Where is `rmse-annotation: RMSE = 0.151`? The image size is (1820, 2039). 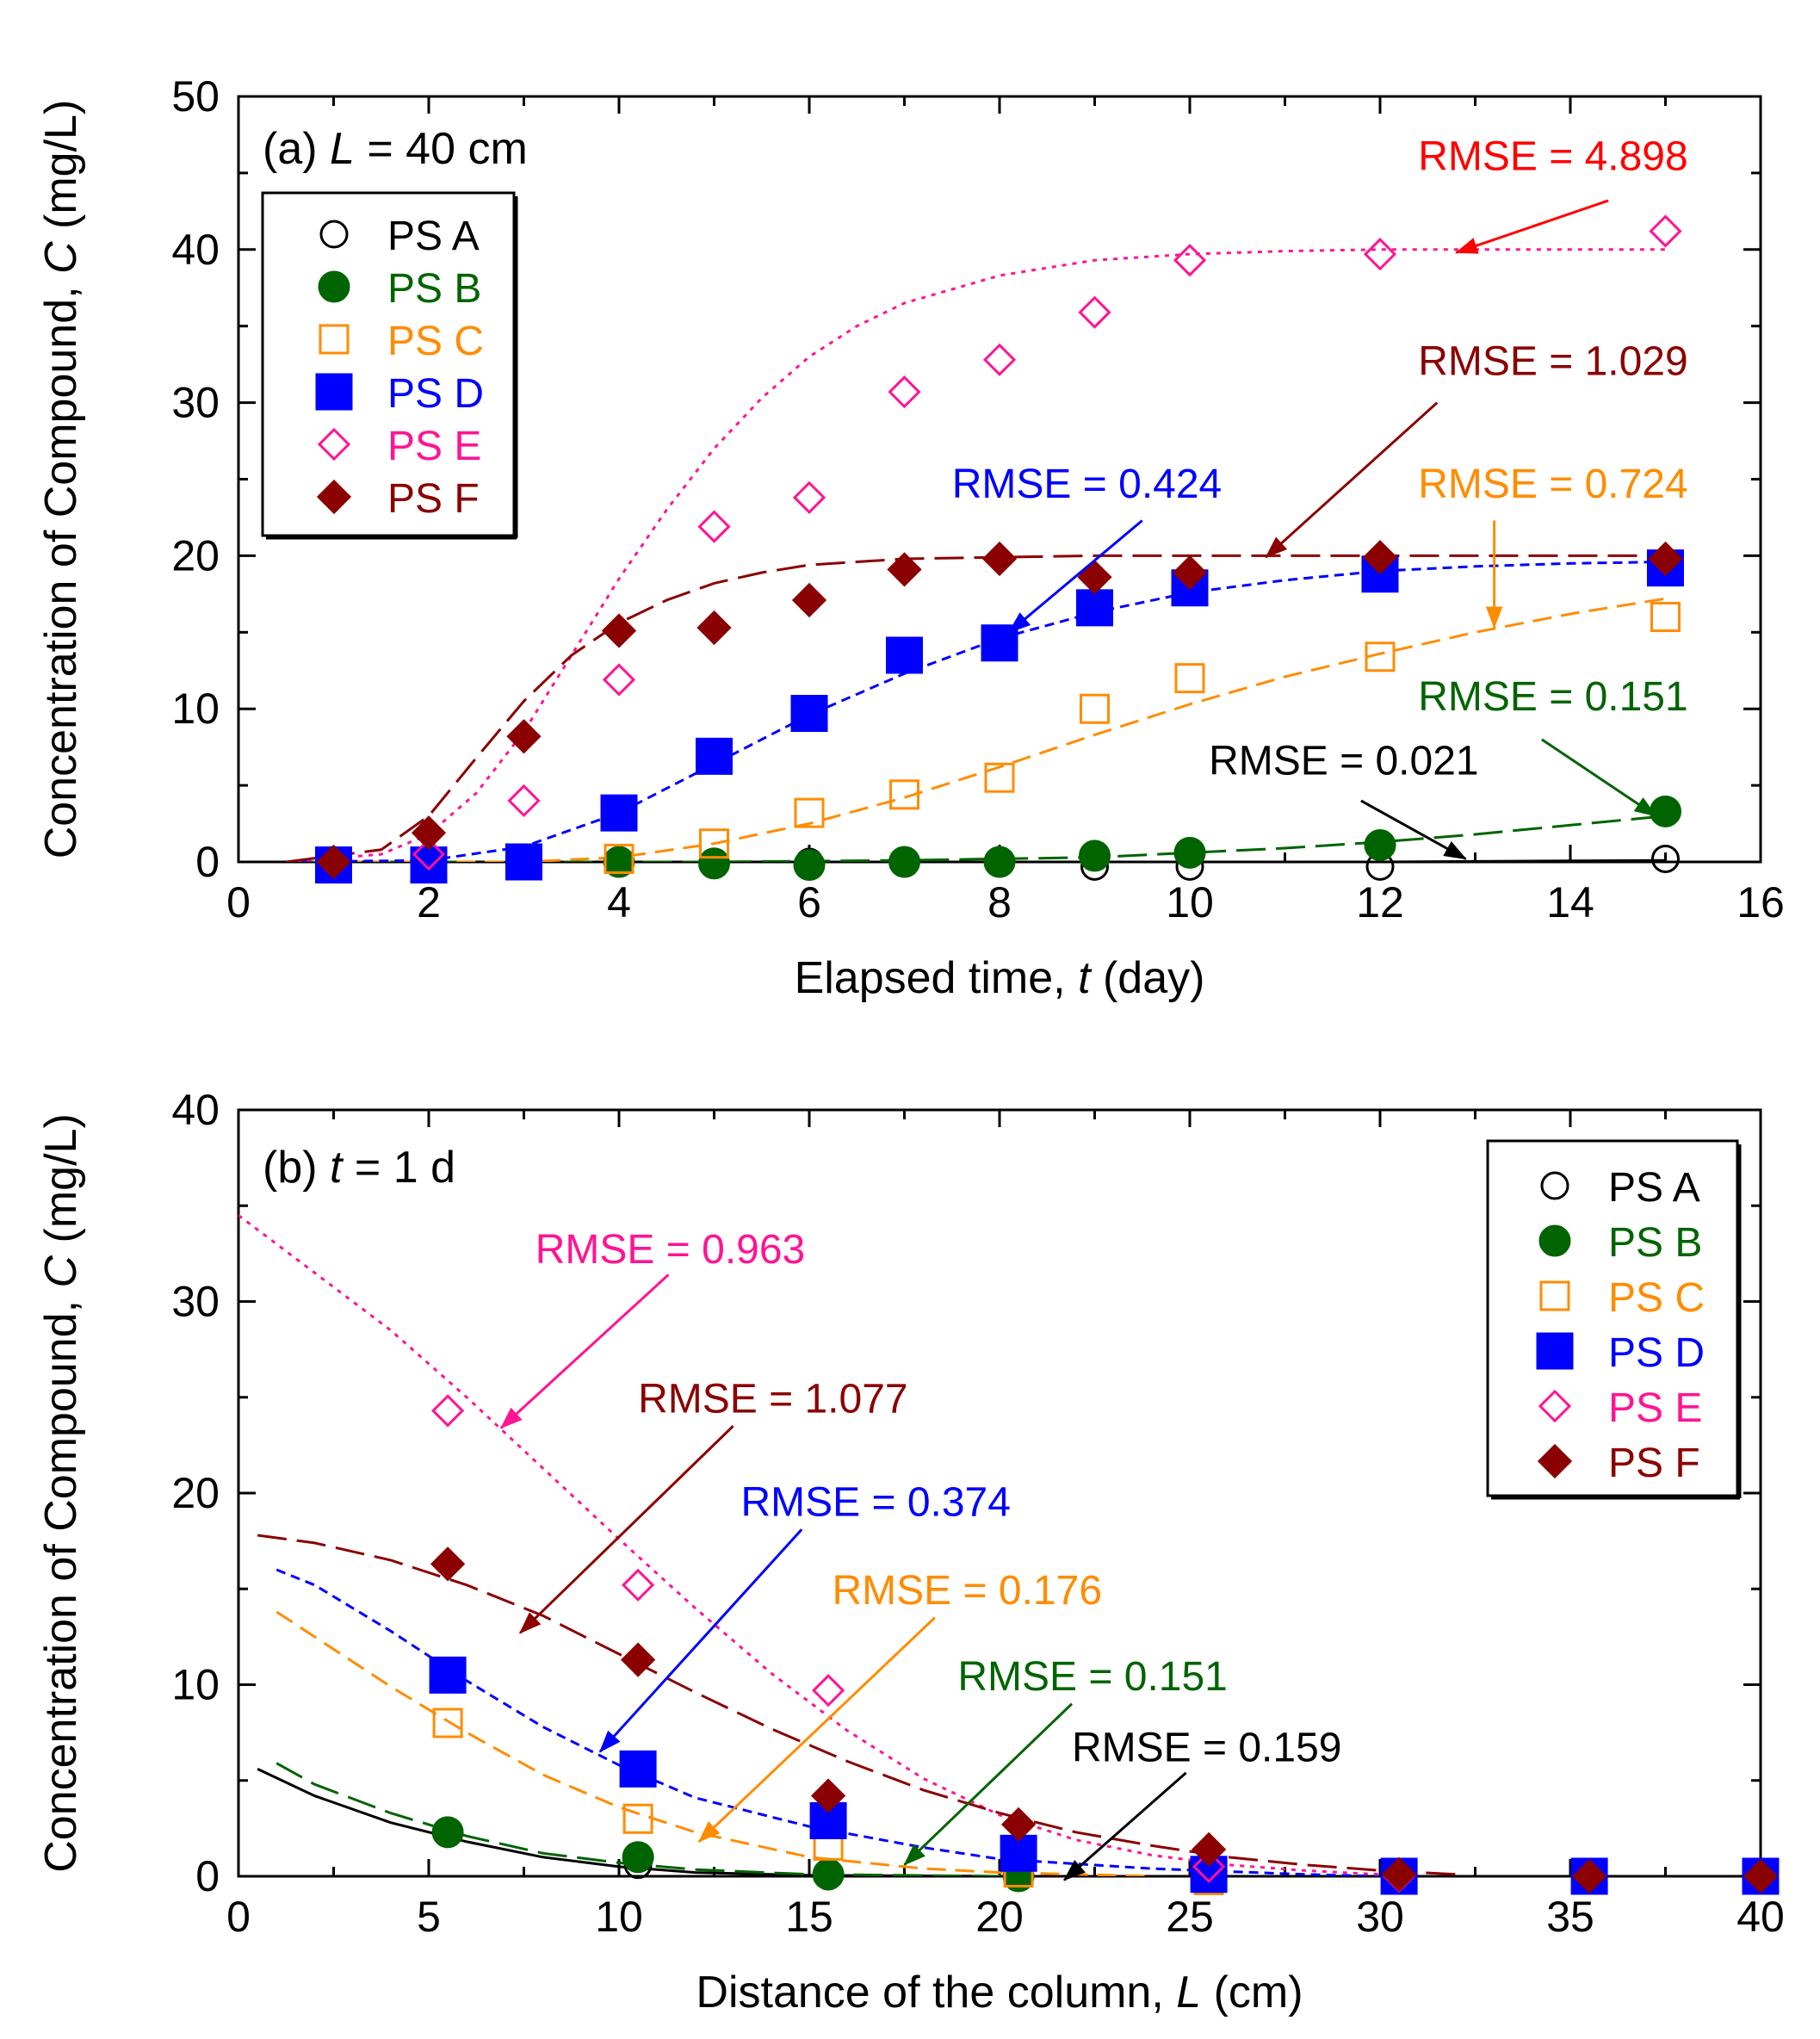
rmse-annotation: RMSE = 0.151 is located at coordinates (1553, 745).